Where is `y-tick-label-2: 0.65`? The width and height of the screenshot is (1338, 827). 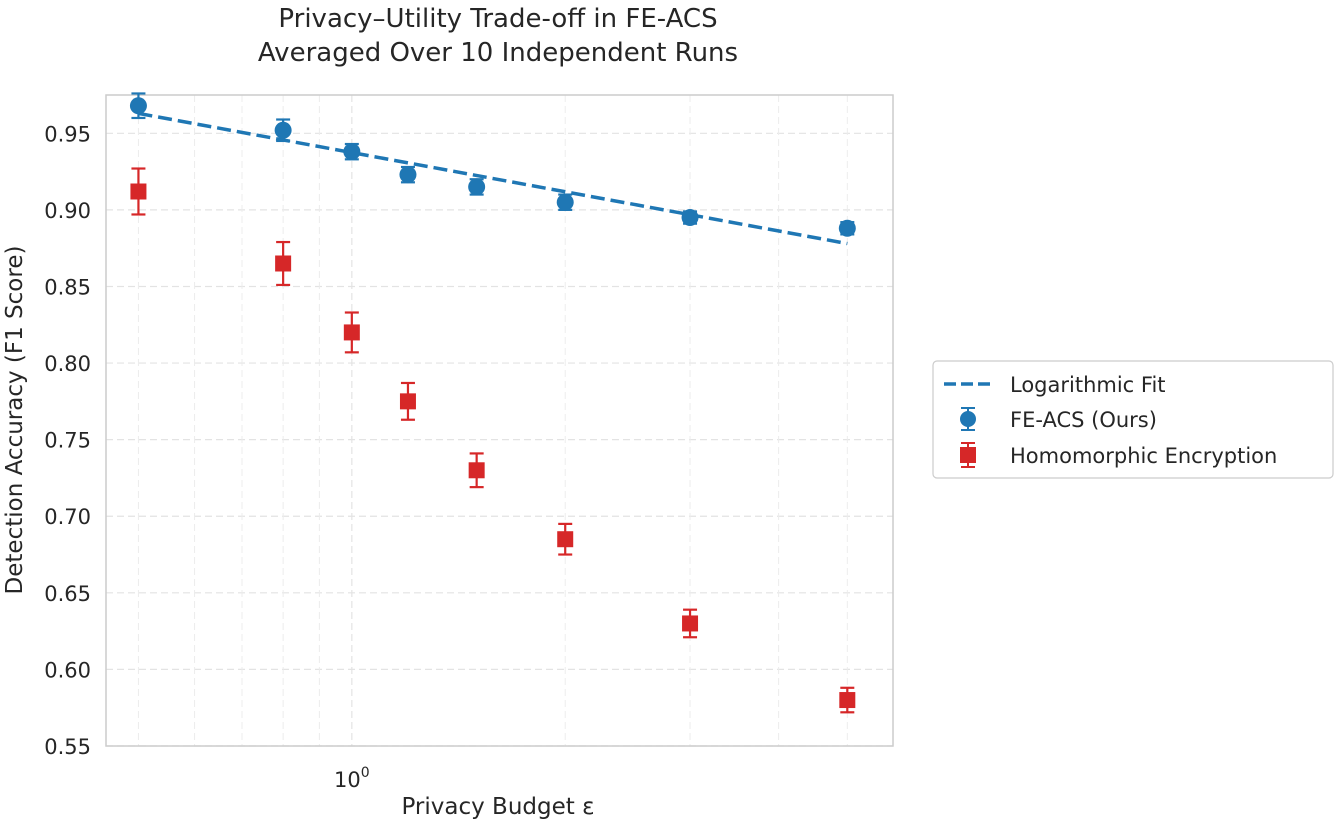 y-tick-label-2: 0.65 is located at coordinates (67, 594).